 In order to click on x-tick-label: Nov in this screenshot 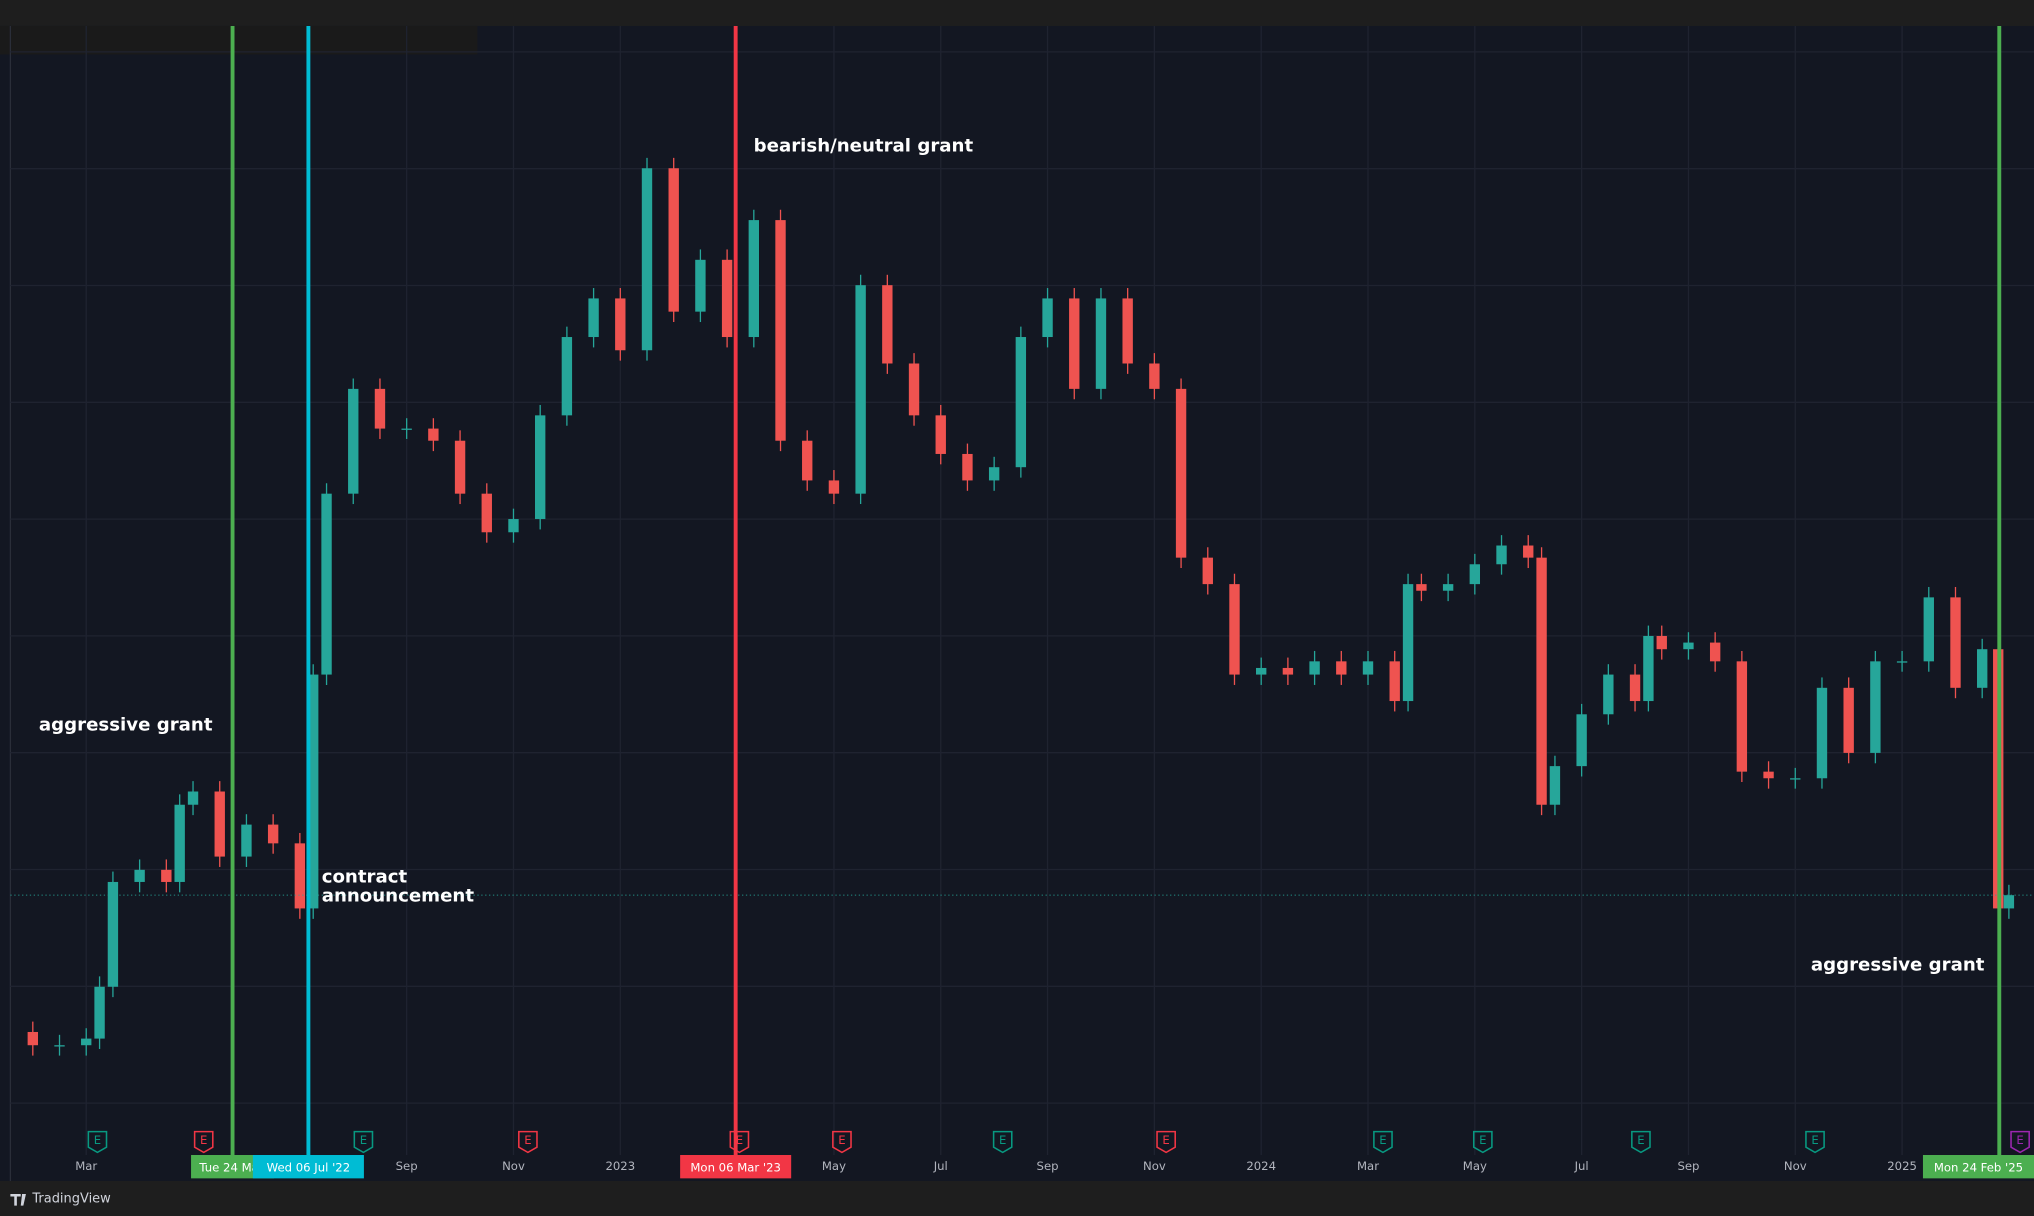, I will do `click(1795, 1166)`.